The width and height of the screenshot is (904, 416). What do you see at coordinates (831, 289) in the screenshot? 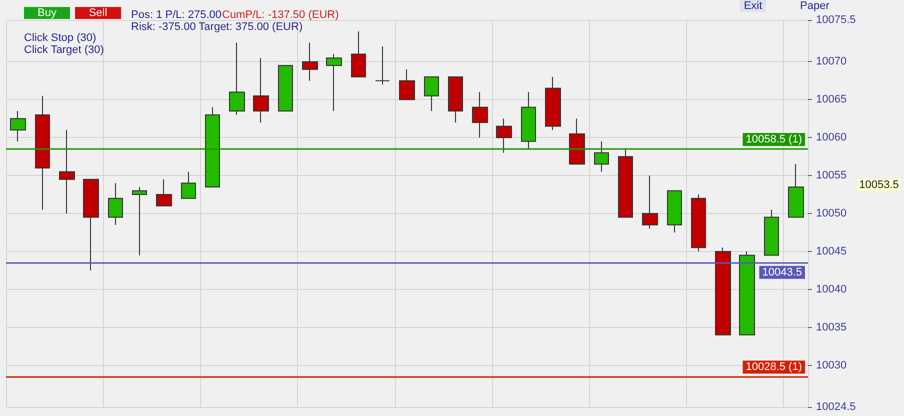
I see `y-tick-label: 10040` at bounding box center [831, 289].